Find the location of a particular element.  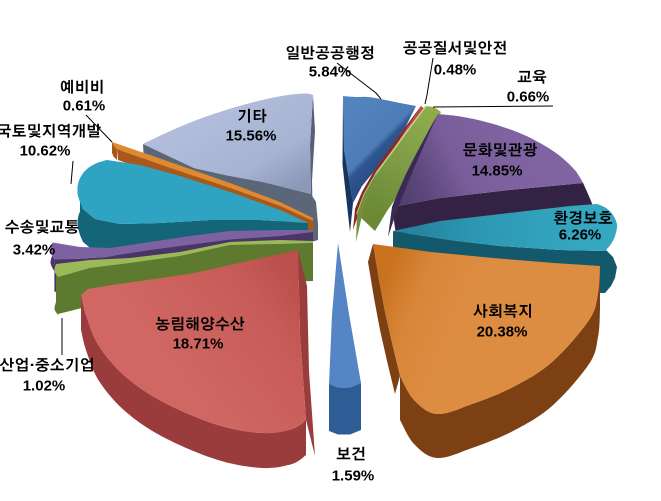

svg-text: 1.02% is located at coordinates (44, 386).